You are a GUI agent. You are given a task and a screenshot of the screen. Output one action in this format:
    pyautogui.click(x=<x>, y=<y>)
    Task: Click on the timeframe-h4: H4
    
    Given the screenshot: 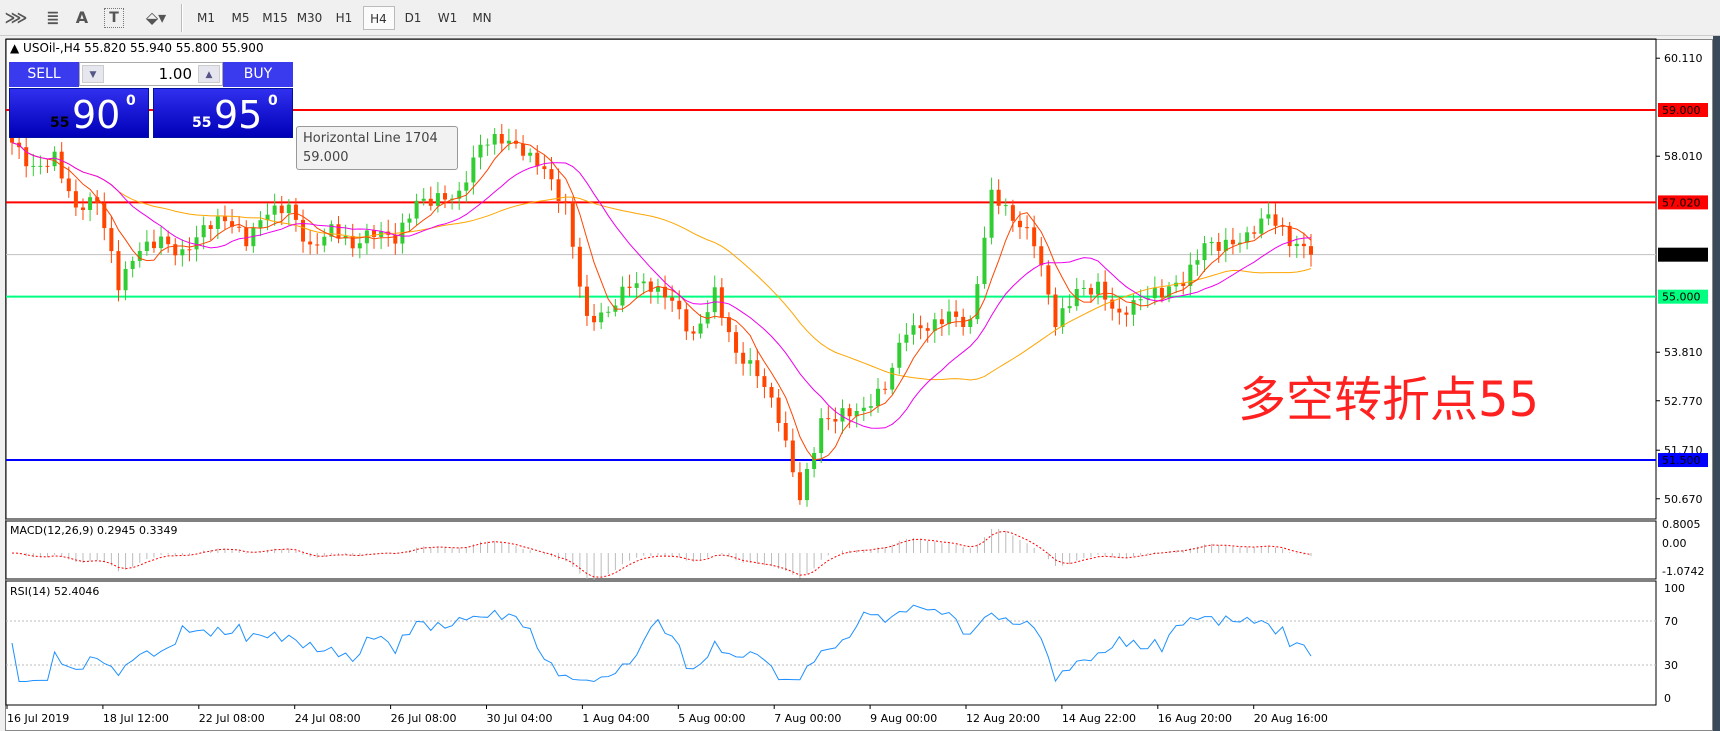 What is the action you would take?
    pyautogui.click(x=378, y=18)
    